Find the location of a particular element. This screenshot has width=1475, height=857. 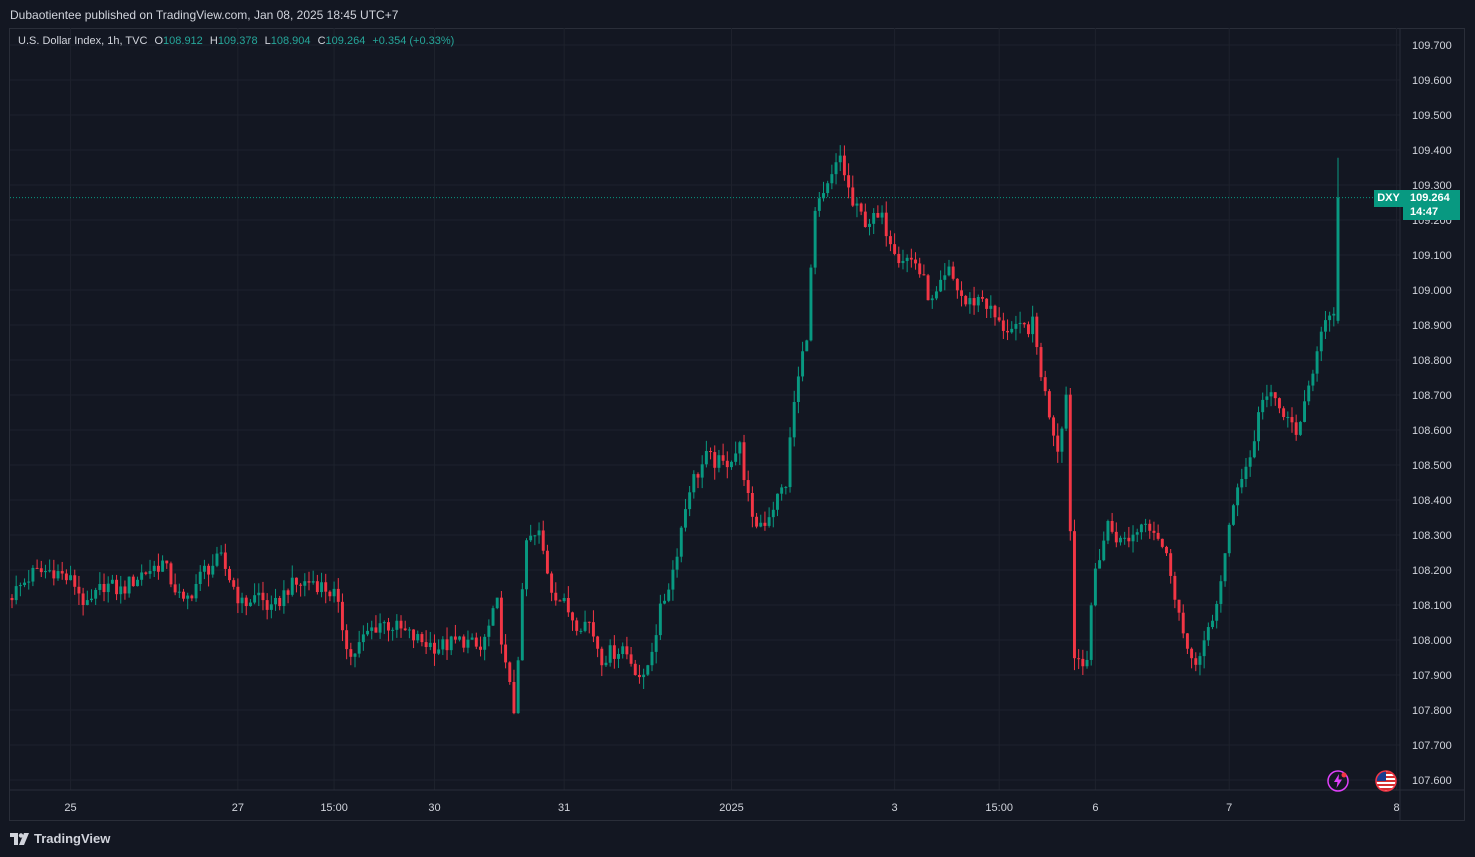

us-flag-icon is located at coordinates (1386, 781).